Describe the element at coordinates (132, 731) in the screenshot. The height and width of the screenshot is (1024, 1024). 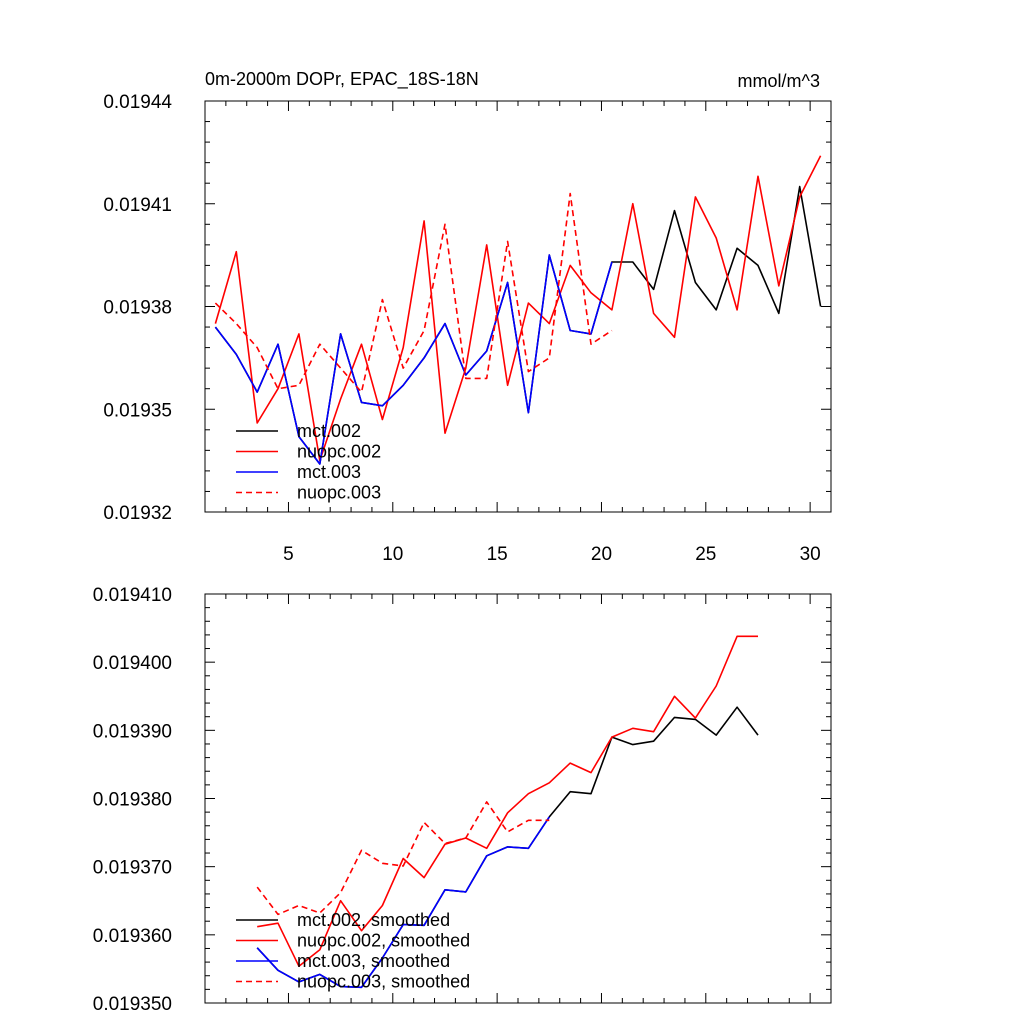
I see `y-tick-label: 0.019390` at that location.